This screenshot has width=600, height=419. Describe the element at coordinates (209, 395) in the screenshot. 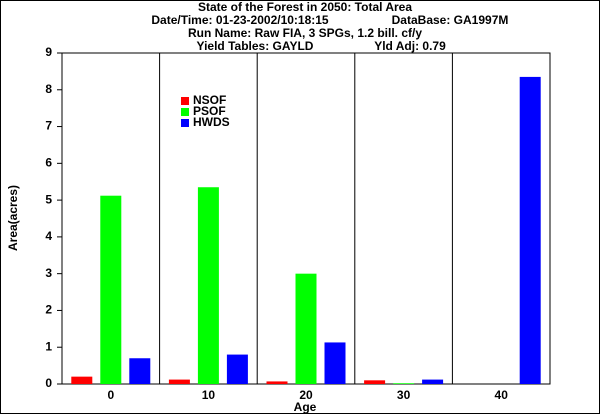

I see `x-tick-label: 10` at that location.